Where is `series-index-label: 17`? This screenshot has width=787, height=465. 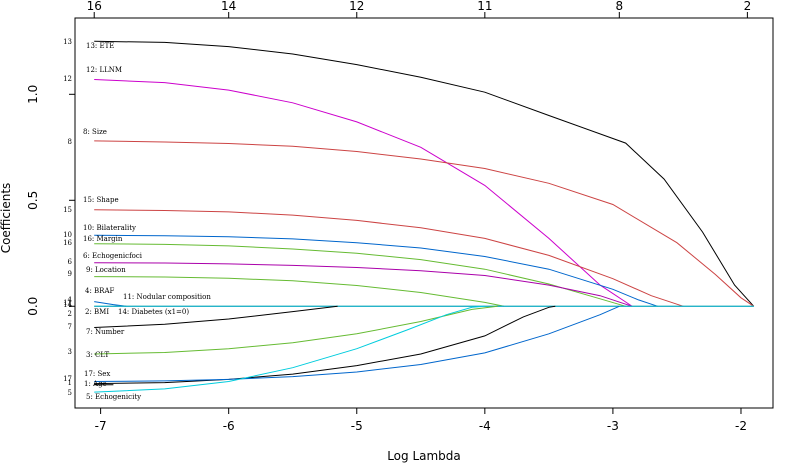
series-index-label: 17 is located at coordinates (67, 379).